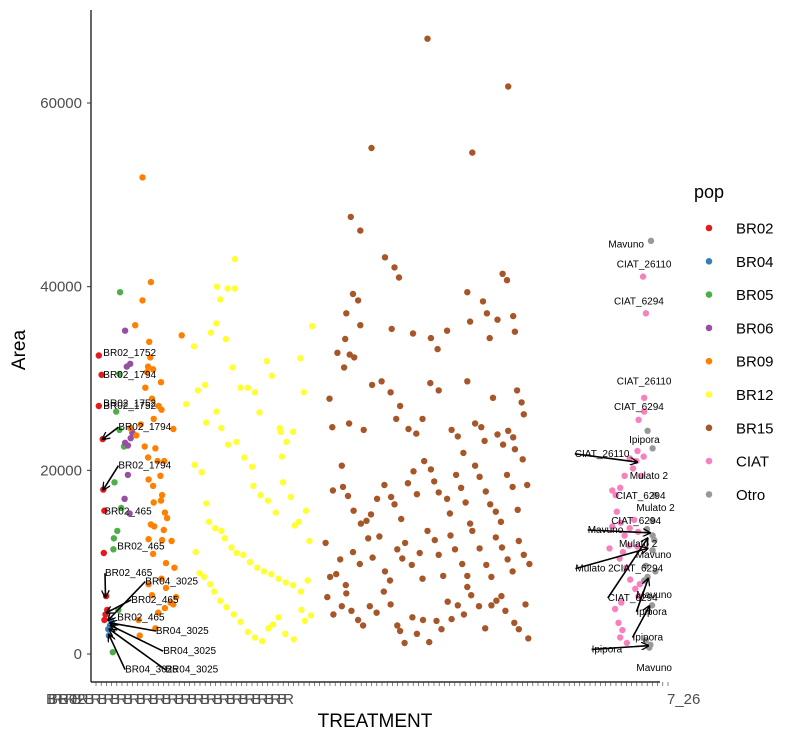 The height and width of the screenshot is (742, 800). What do you see at coordinates (709, 228) in the screenshot?
I see `legend-key-br02` at bounding box center [709, 228].